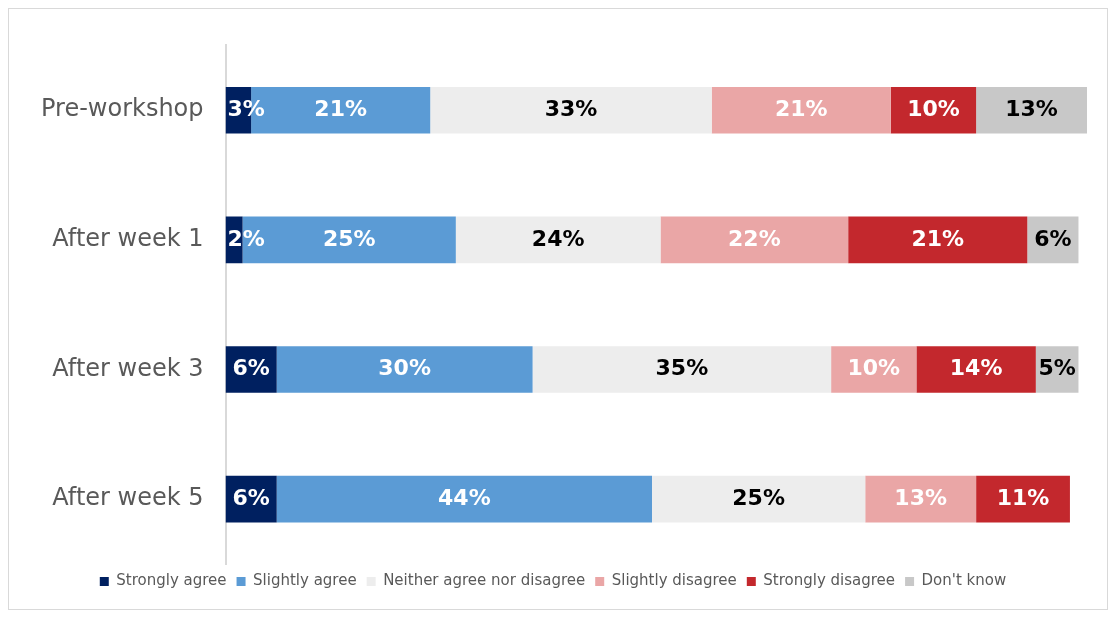 The height and width of the screenshot is (620, 1117). I want to click on data-label: 35%, so click(682, 368).